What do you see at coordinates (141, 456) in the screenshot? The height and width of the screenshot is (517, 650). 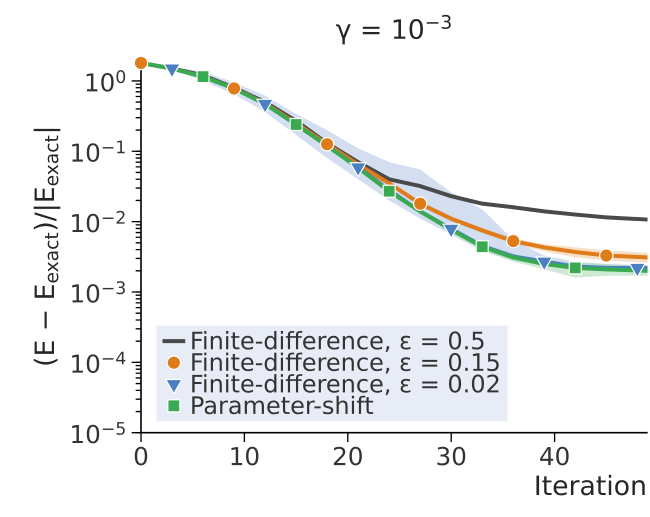 I see `x-tick-label: 0` at bounding box center [141, 456].